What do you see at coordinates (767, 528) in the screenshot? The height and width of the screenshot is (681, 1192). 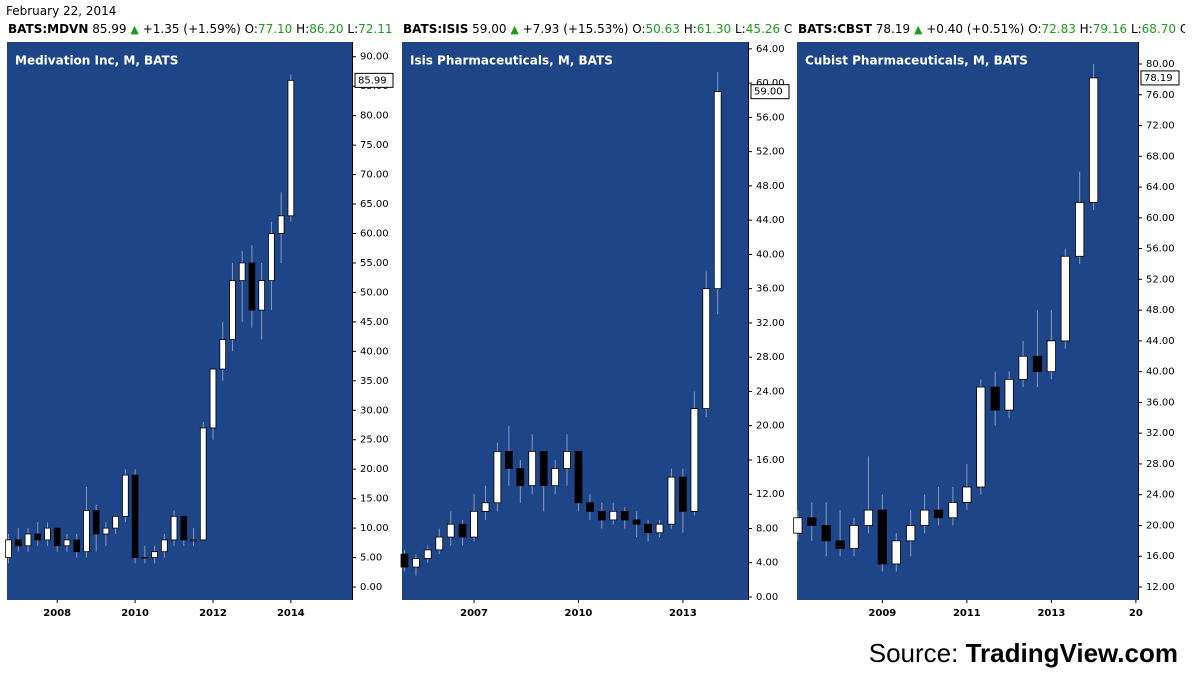 I see `y-tick-label: 8.00` at bounding box center [767, 528].